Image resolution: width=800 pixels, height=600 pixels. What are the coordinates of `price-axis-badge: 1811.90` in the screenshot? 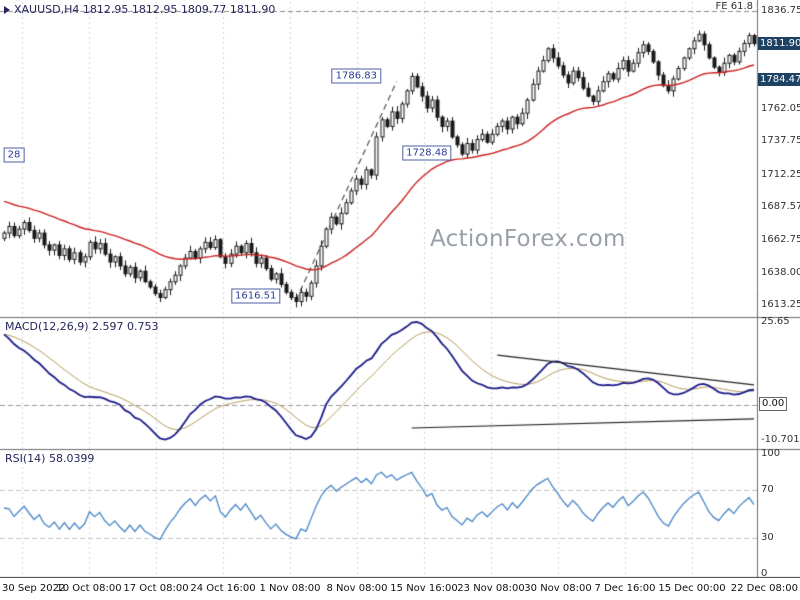 It's located at (779, 43).